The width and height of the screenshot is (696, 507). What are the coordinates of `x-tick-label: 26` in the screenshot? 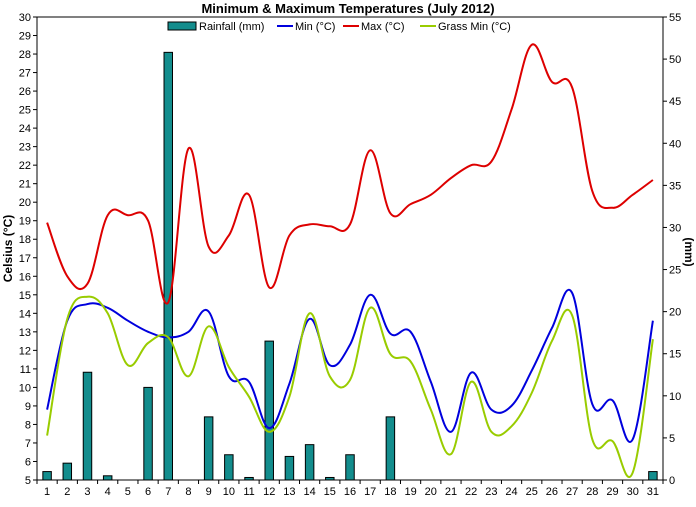 It's located at (552, 492).